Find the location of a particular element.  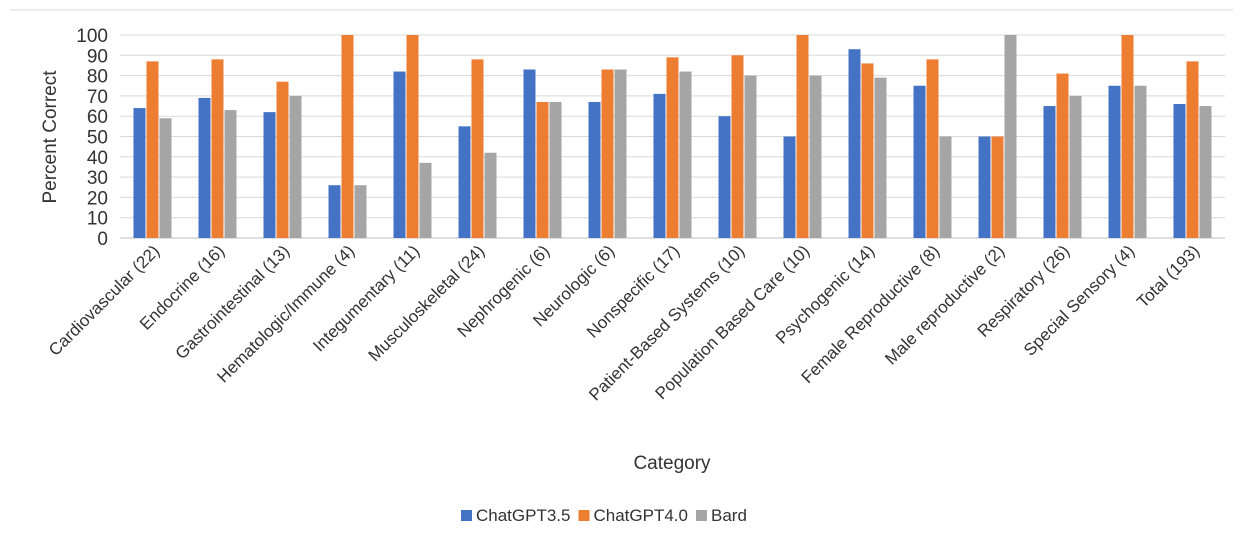

x-tick-label: Special Sensory (4) is located at coordinates (1079, 300).